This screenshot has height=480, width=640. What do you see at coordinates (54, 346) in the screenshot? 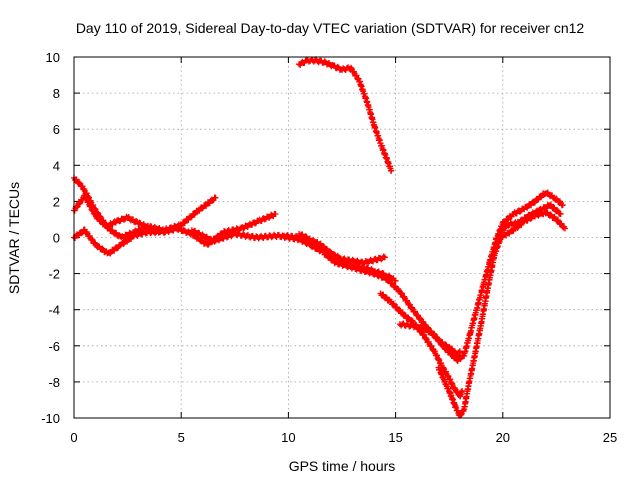
I see `y-tick-label: -6` at bounding box center [54, 346].